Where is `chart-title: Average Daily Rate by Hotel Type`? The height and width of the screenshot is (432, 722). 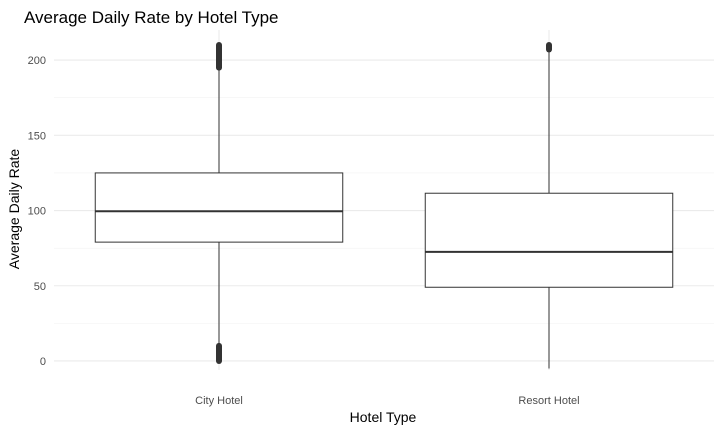
chart-title: Average Daily Rate by Hotel Type is located at coordinates (151, 17).